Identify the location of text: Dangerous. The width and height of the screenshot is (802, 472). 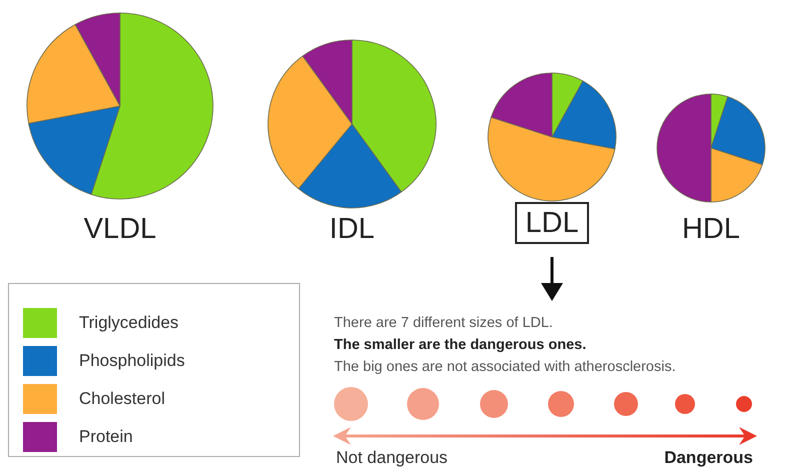
(708, 458).